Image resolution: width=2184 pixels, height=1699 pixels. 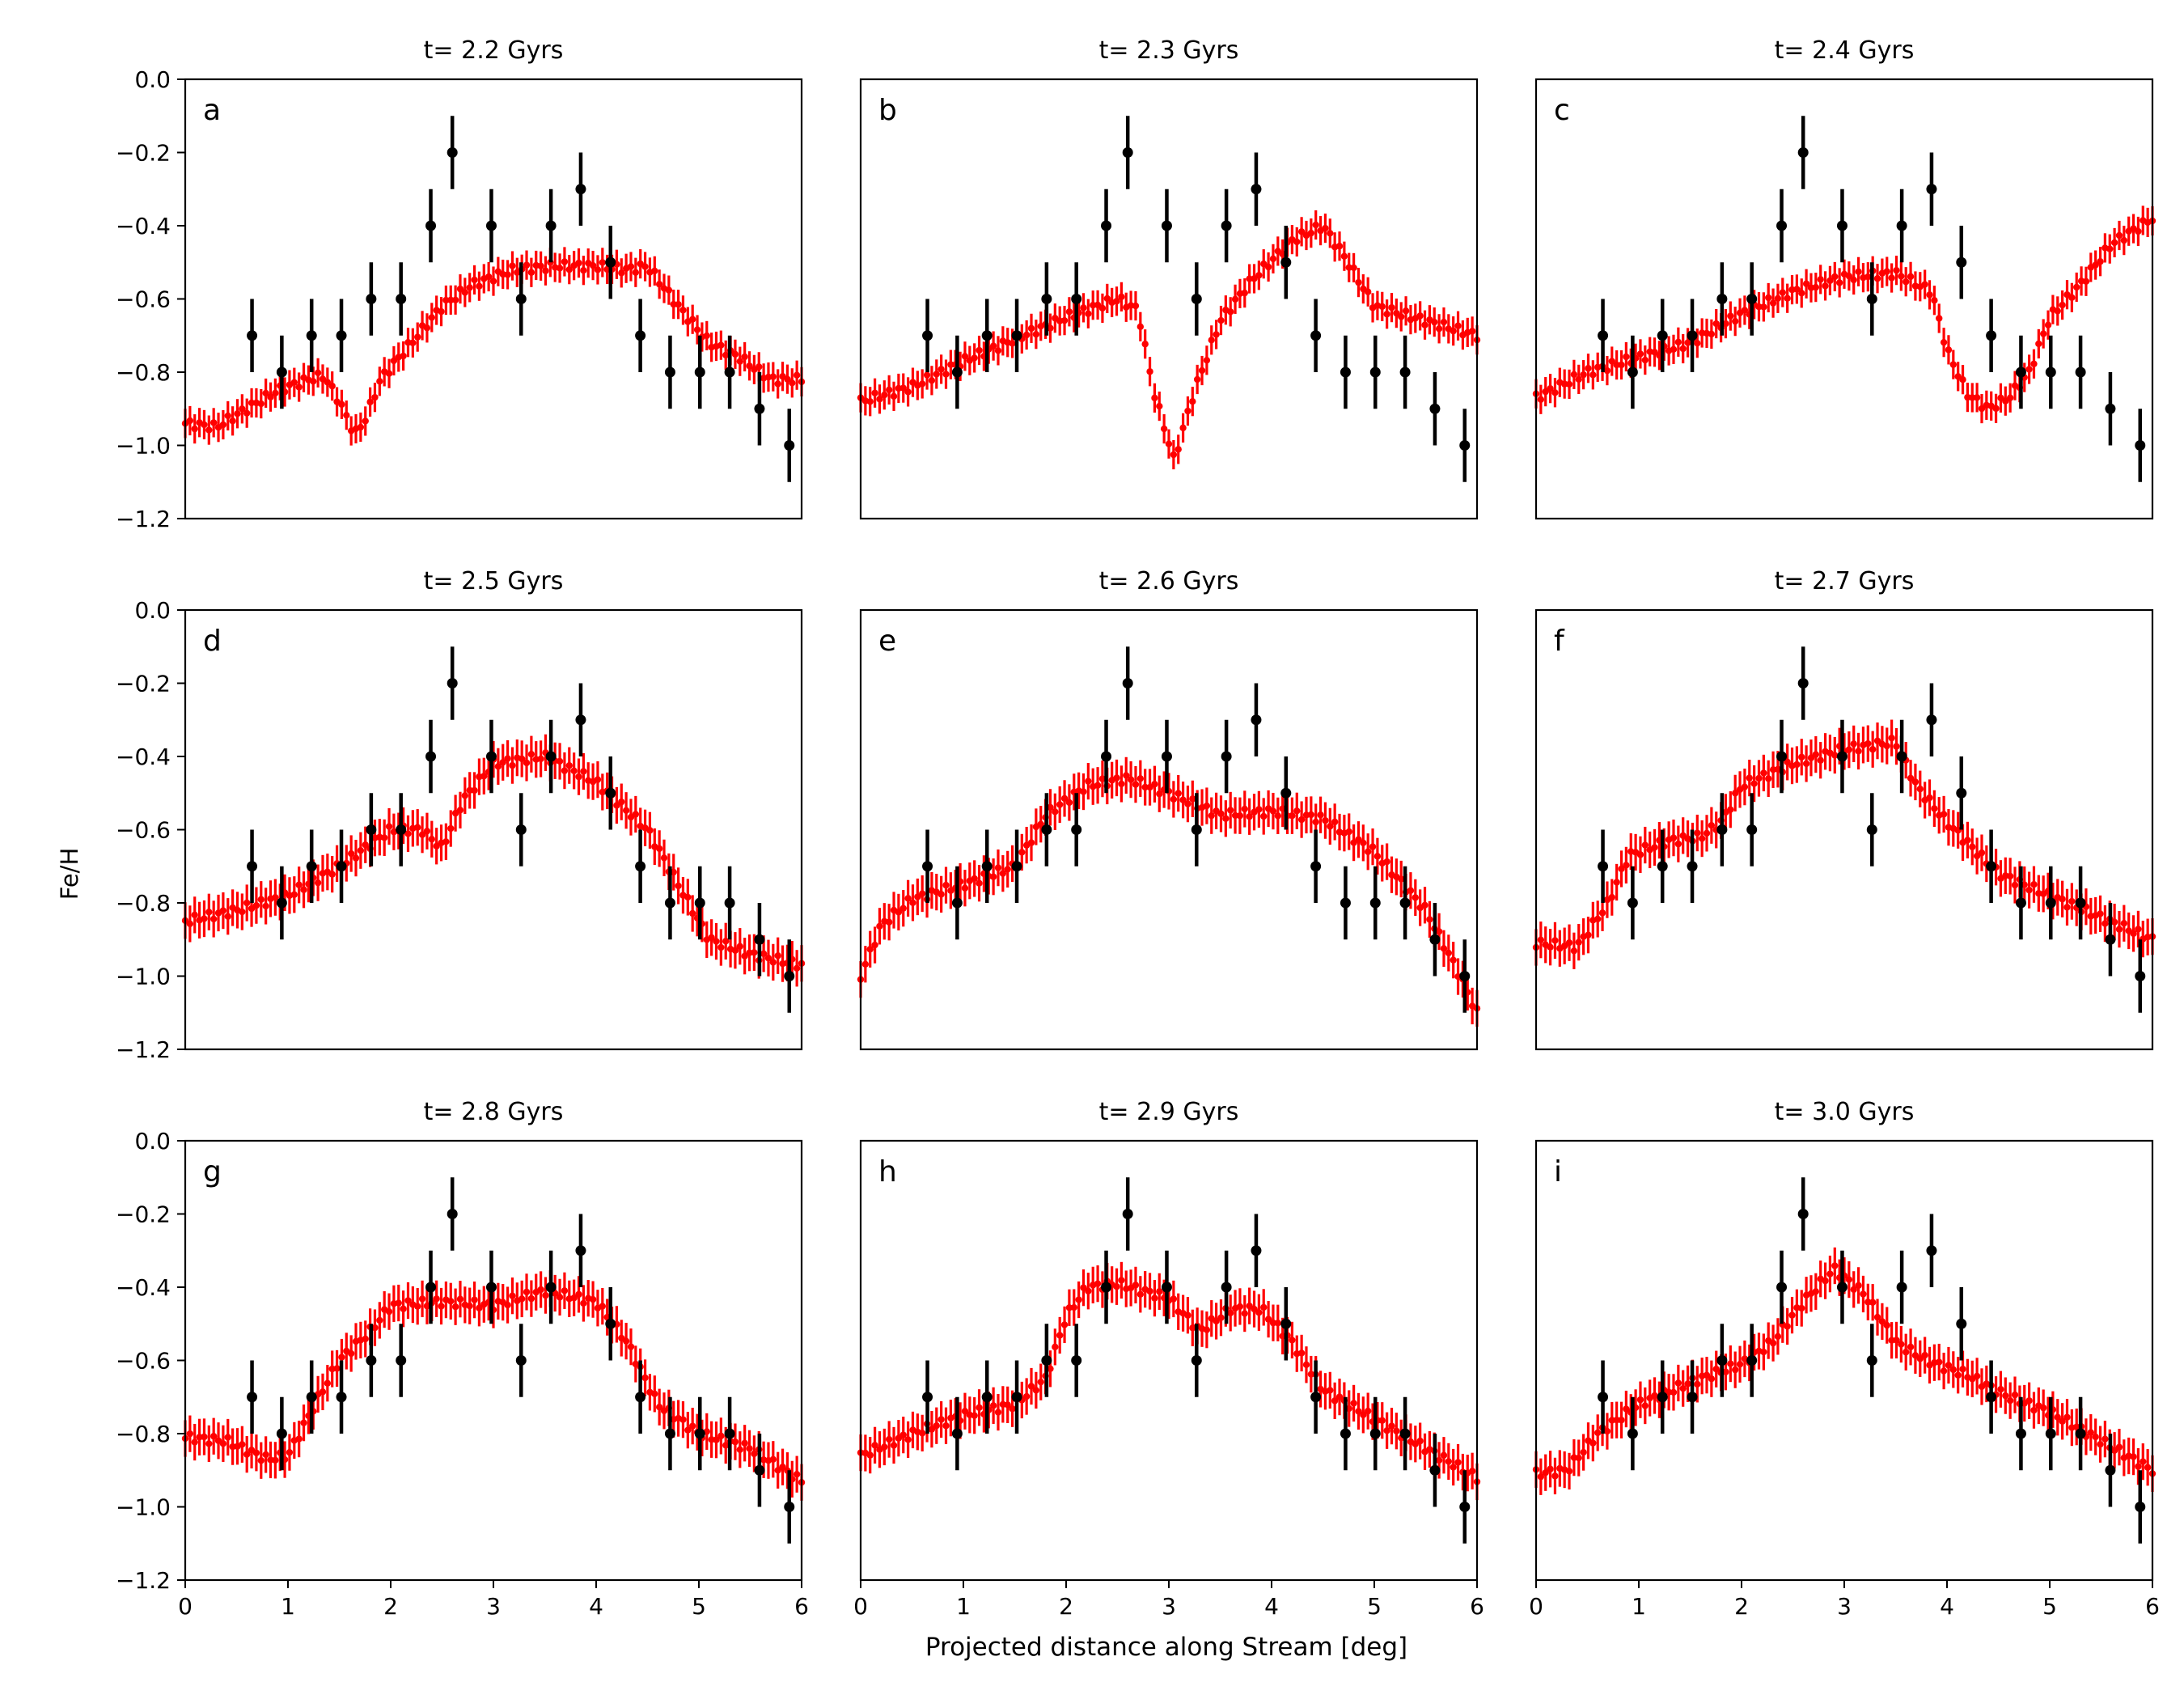 What do you see at coordinates (1374, 1606) in the screenshot?
I see `x-tick-label: 5` at bounding box center [1374, 1606].